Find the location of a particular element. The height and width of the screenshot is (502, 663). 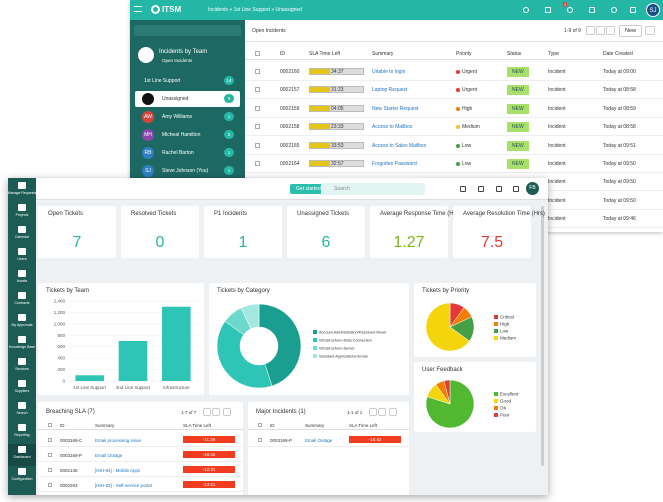

y-tick-label: 1,000 is located at coordinates (60, 323).